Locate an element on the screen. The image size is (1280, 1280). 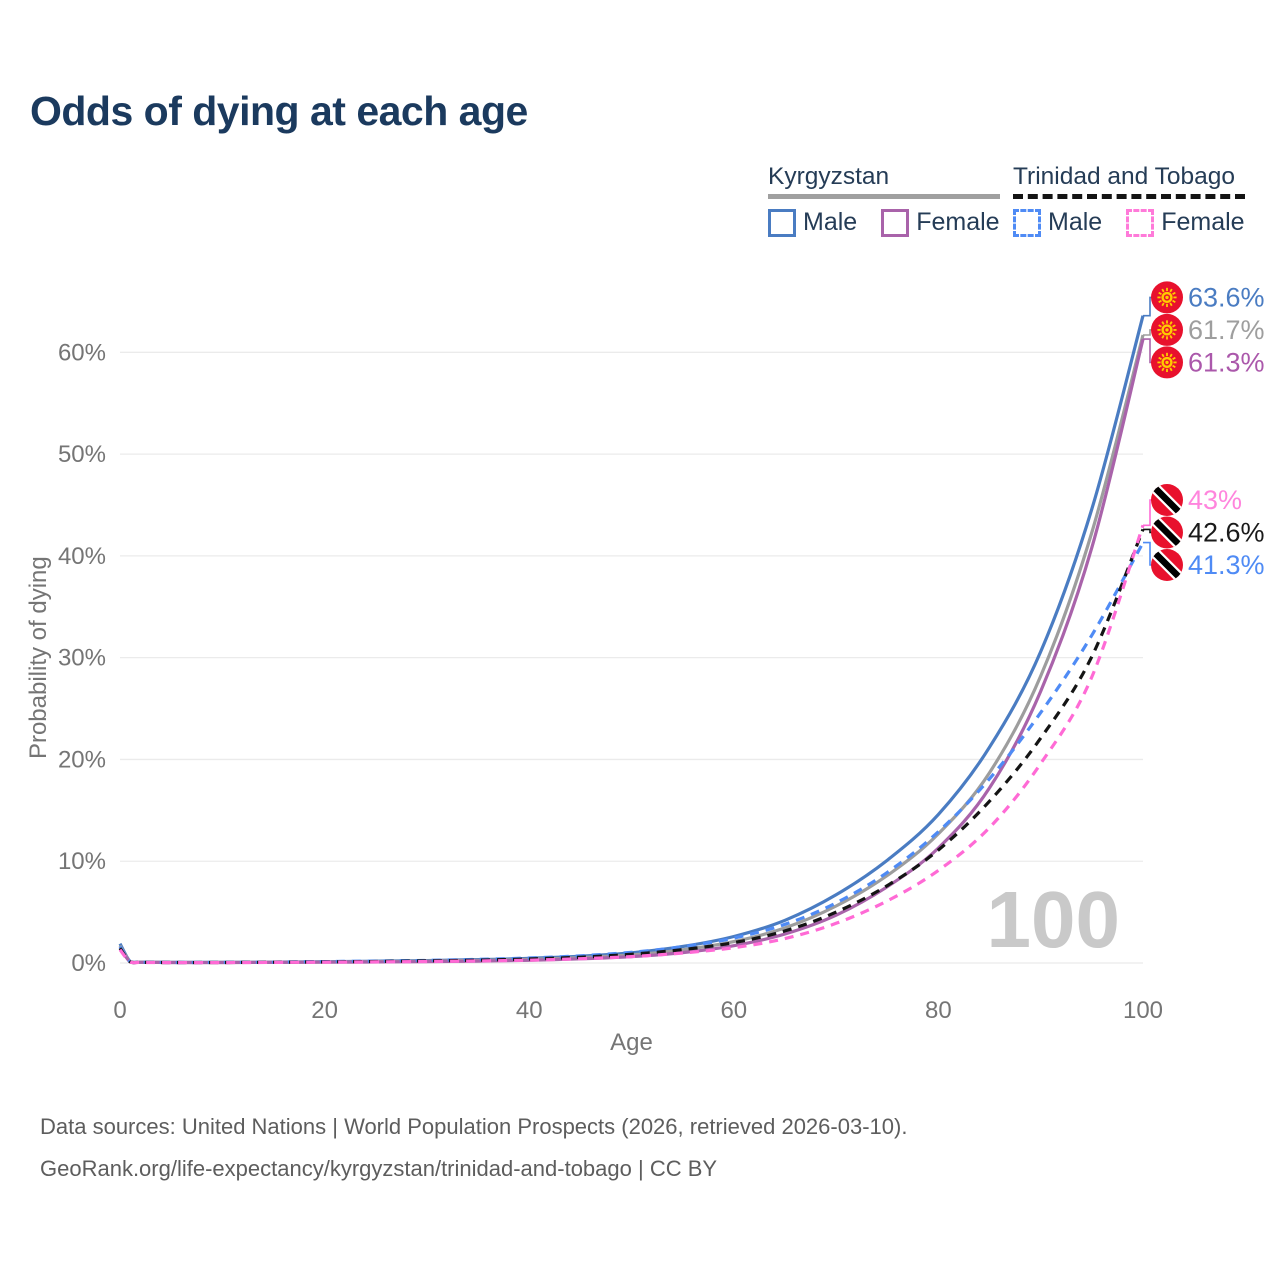
legend-item-trinidad-female: Female is located at coordinates (1185, 222).